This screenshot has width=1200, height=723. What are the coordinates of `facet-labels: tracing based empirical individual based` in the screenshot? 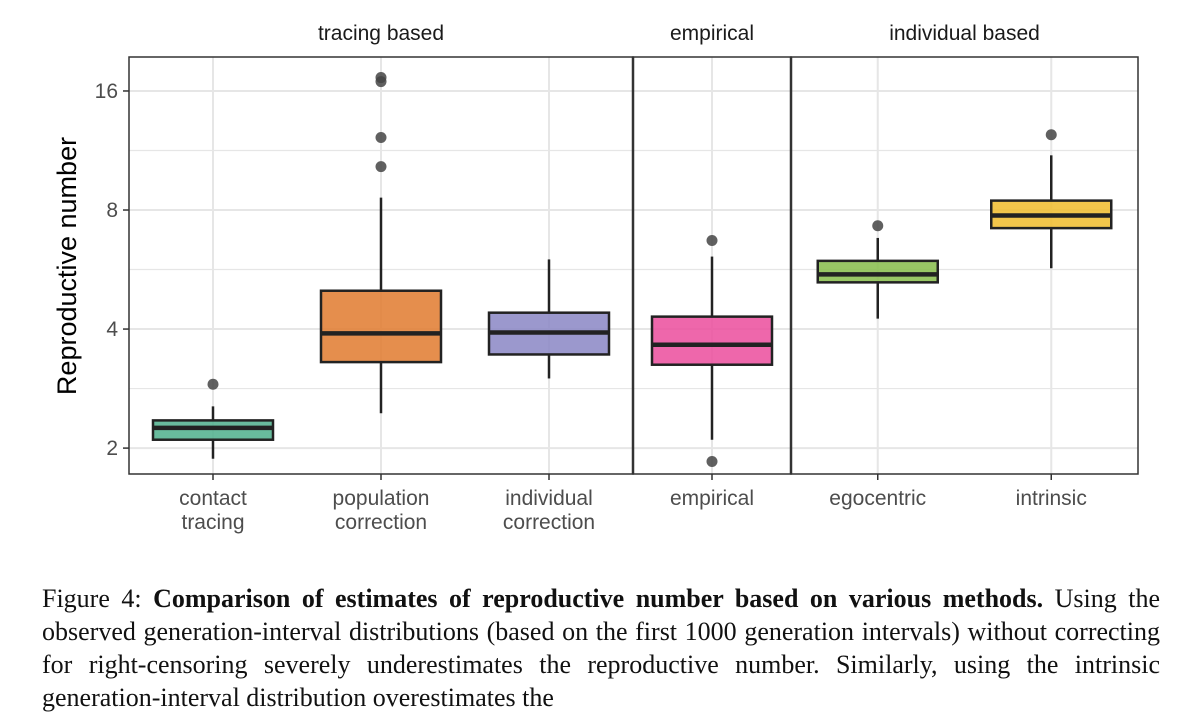 It's located at (679, 33).